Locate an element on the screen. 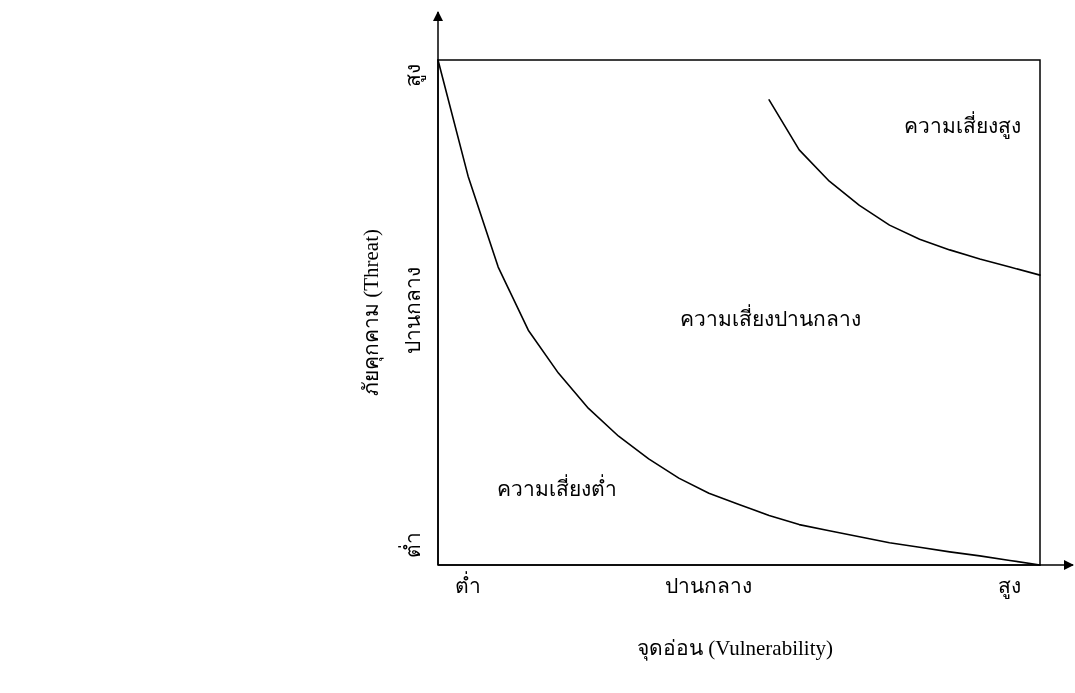 The height and width of the screenshot is (693, 1075). annotation: ความเสี่ยงต่ำ is located at coordinates (557, 487).